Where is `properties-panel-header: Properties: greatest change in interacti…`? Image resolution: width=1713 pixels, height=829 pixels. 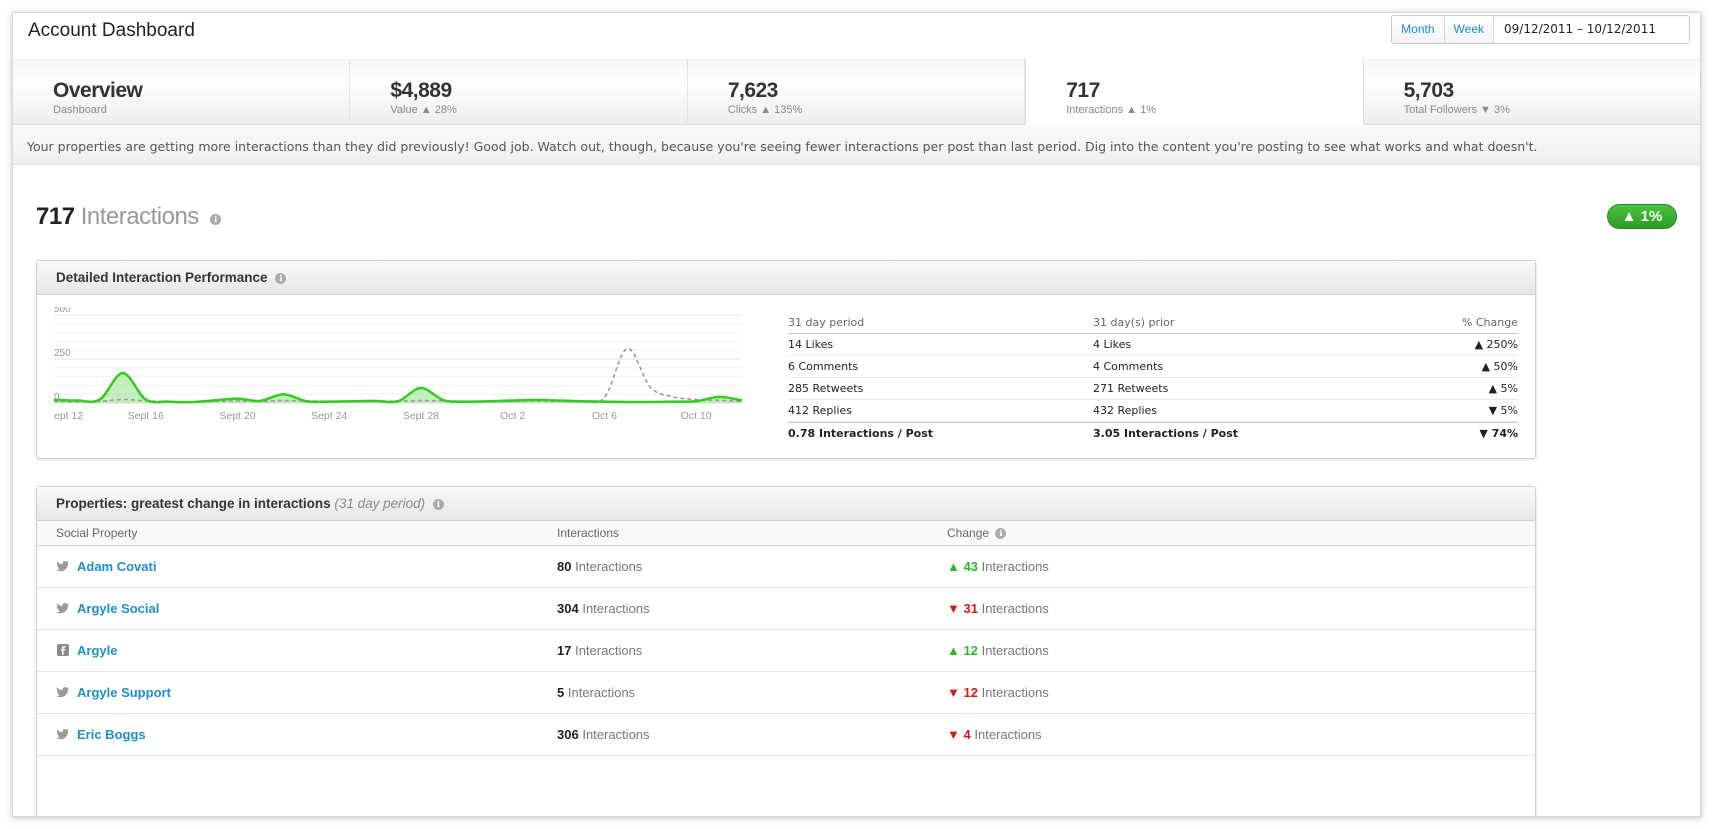 properties-panel-header: Properties: greatest change in interacti… is located at coordinates (786, 504).